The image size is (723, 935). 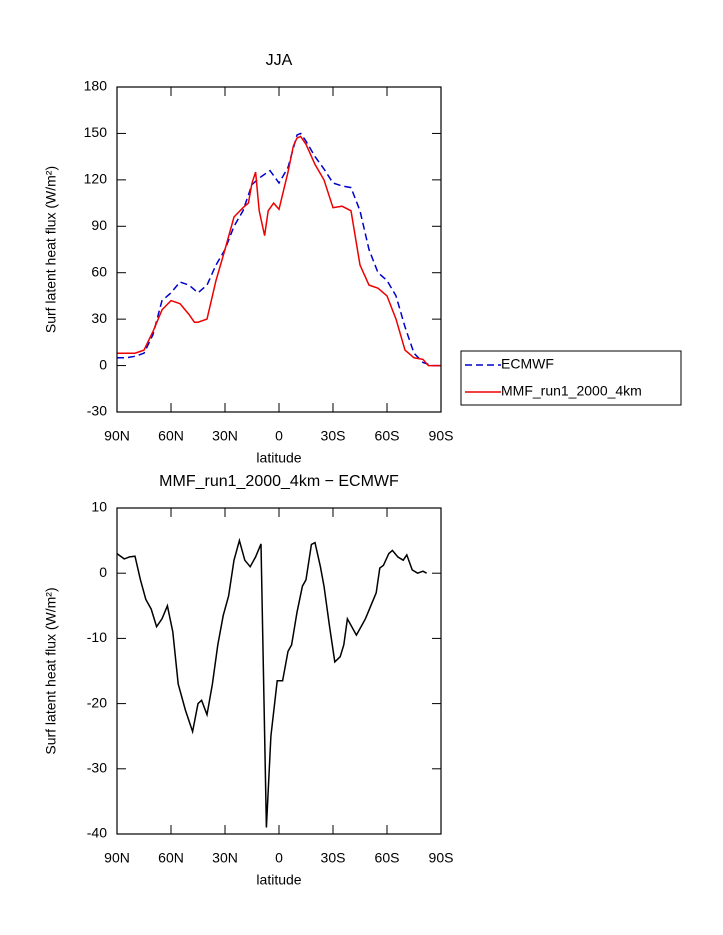 I want to click on y-tick-label: -10, so click(x=97, y=637).